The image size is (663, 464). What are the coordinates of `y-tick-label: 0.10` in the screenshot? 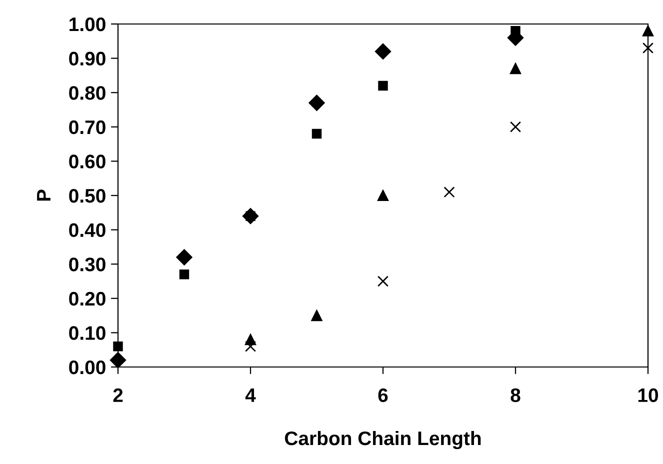 It's located at (87, 333).